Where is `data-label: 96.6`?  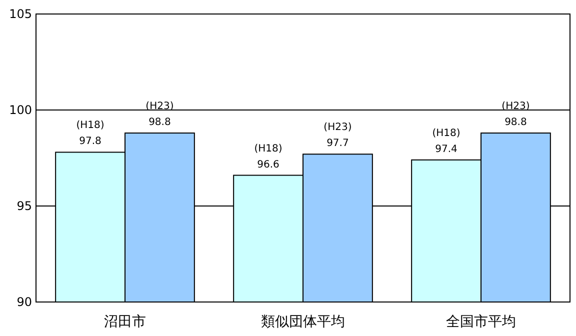 data-label: 96.6 is located at coordinates (268, 164).